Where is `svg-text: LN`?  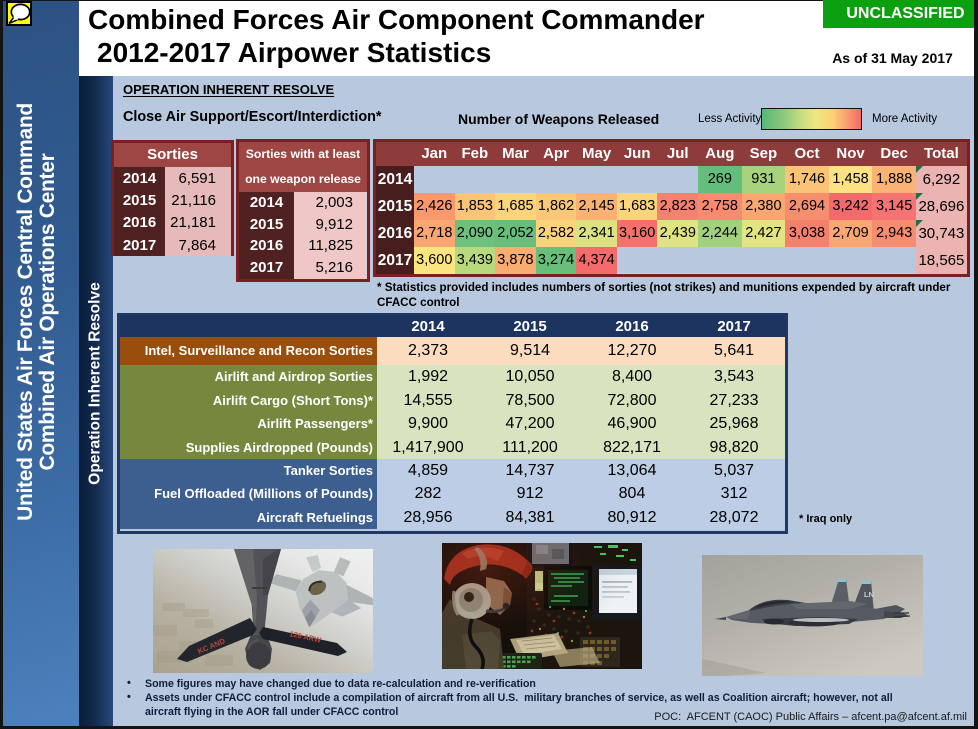 svg-text: LN is located at coordinates (869, 594).